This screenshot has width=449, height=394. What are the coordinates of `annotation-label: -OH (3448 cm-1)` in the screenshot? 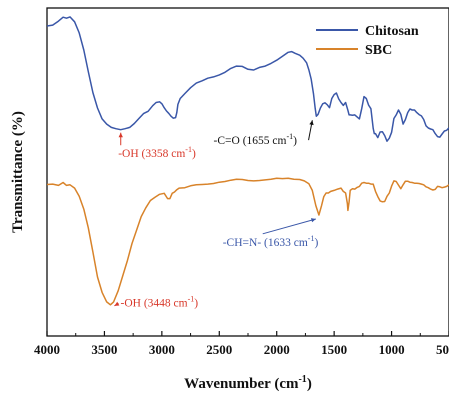 It's located at (160, 301).